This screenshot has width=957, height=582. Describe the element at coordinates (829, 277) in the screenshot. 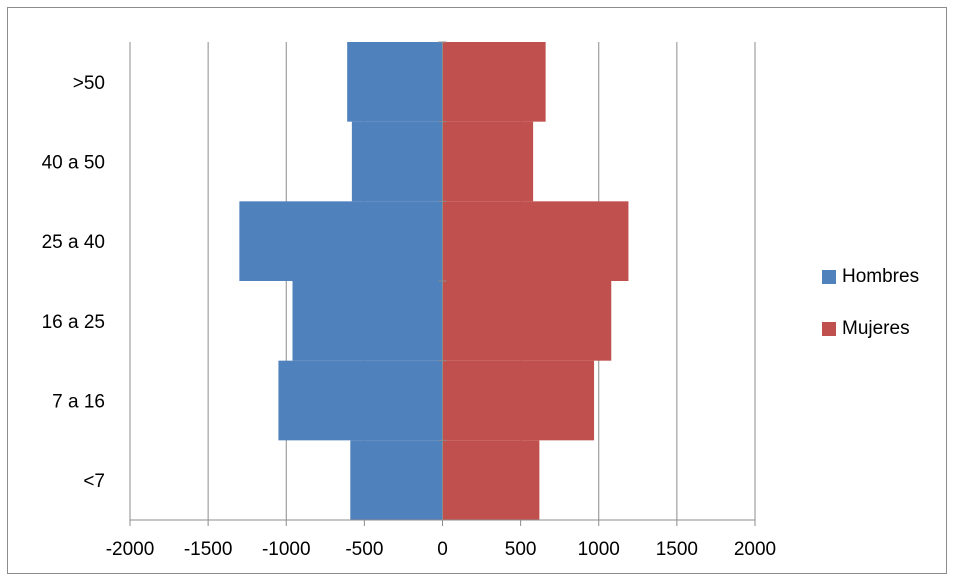

I see `legend-swatch-hombres` at that location.